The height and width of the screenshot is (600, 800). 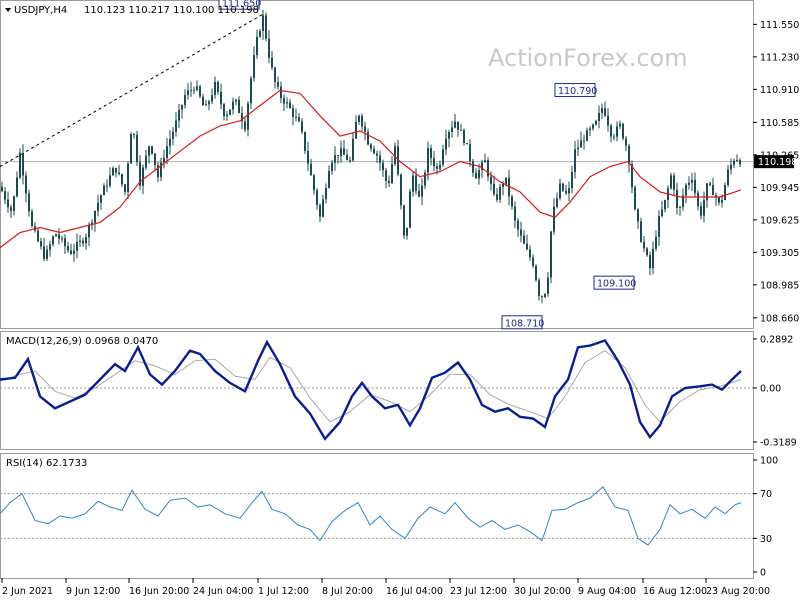 What do you see at coordinates (283, 591) in the screenshot?
I see `time-tick-label: 1 Jul 12:00` at bounding box center [283, 591].